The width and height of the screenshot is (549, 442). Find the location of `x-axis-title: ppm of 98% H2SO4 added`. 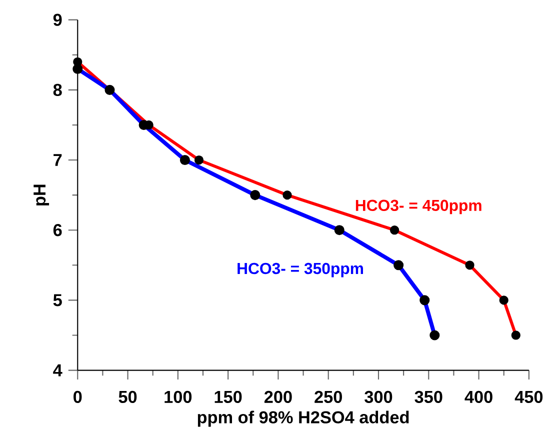

x-axis-title: ppm of 98% H2SO4 added is located at coordinates (303, 418).